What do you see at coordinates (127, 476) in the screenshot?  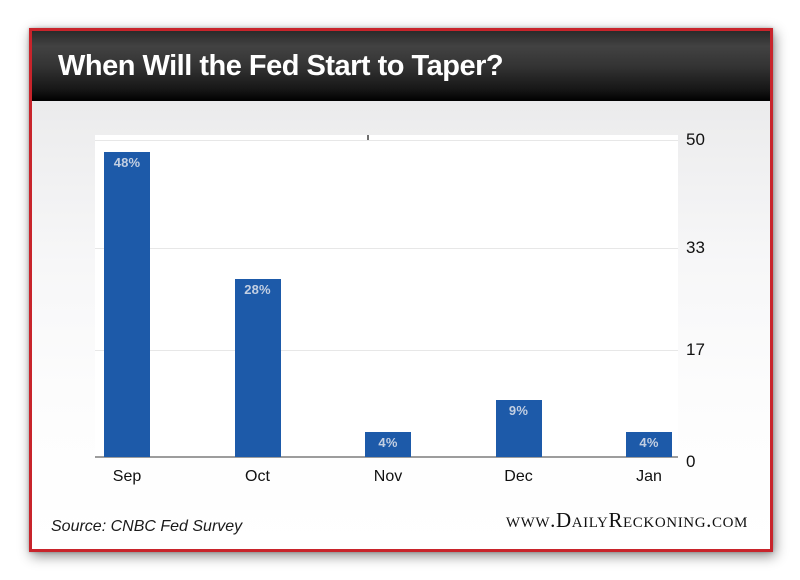 I see `x-tick-label-sep: Sep` at bounding box center [127, 476].